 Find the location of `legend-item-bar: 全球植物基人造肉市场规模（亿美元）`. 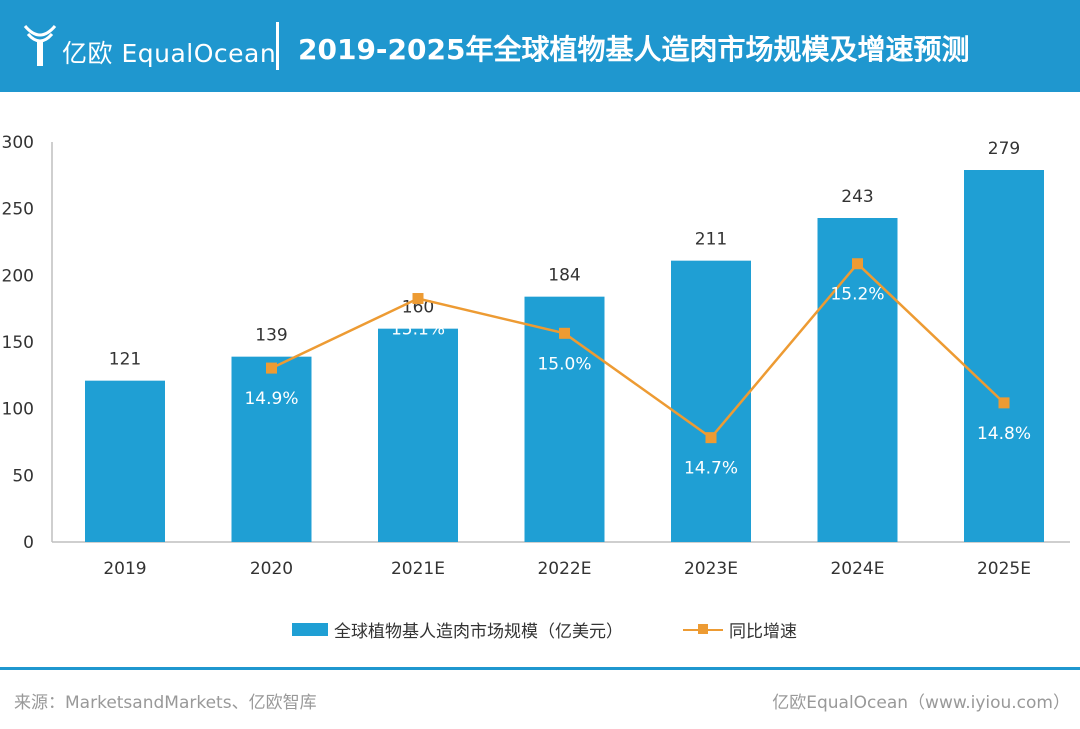

legend-item-bar: 全球植物基人造肉市场规模（亿美元） is located at coordinates (457, 629).